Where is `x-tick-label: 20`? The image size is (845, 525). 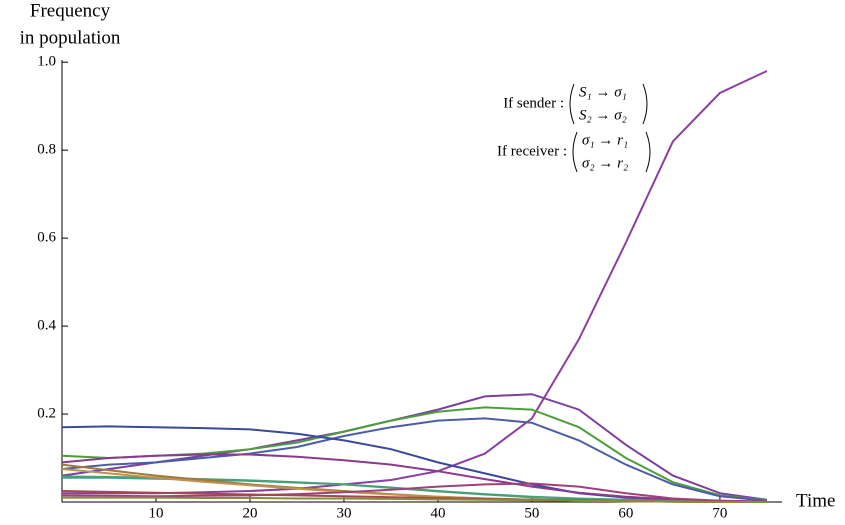 x-tick-label: 20 is located at coordinates (249, 513).